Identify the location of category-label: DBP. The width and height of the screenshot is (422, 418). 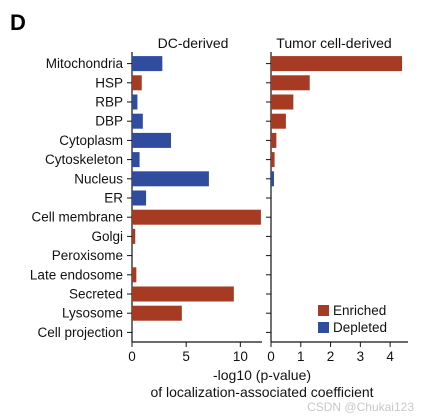
(109, 121).